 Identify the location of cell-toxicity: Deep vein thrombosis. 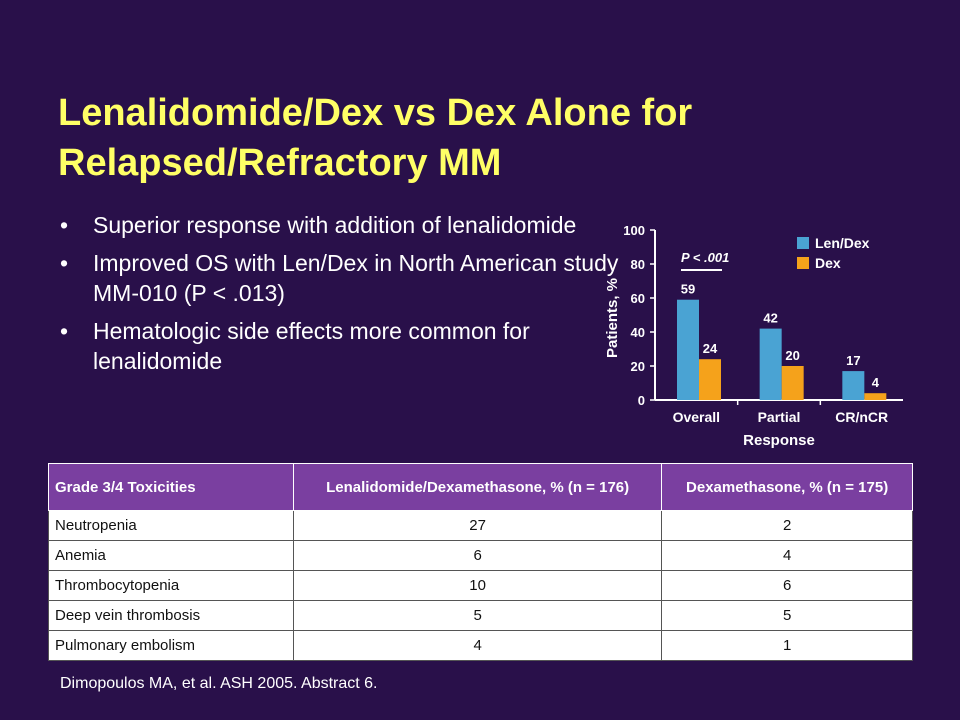
(171, 615).